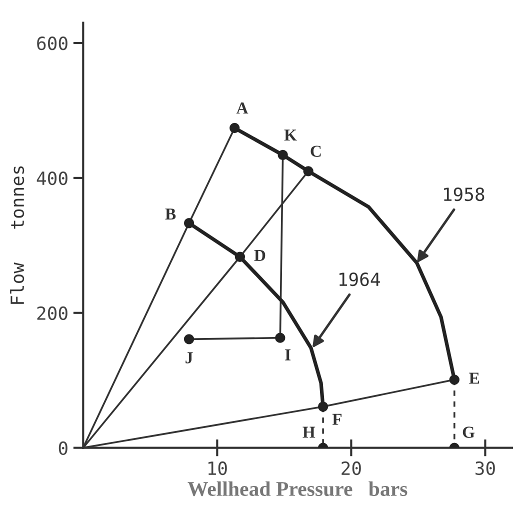  I want to click on y-tick-label: 400, so click(52, 178).